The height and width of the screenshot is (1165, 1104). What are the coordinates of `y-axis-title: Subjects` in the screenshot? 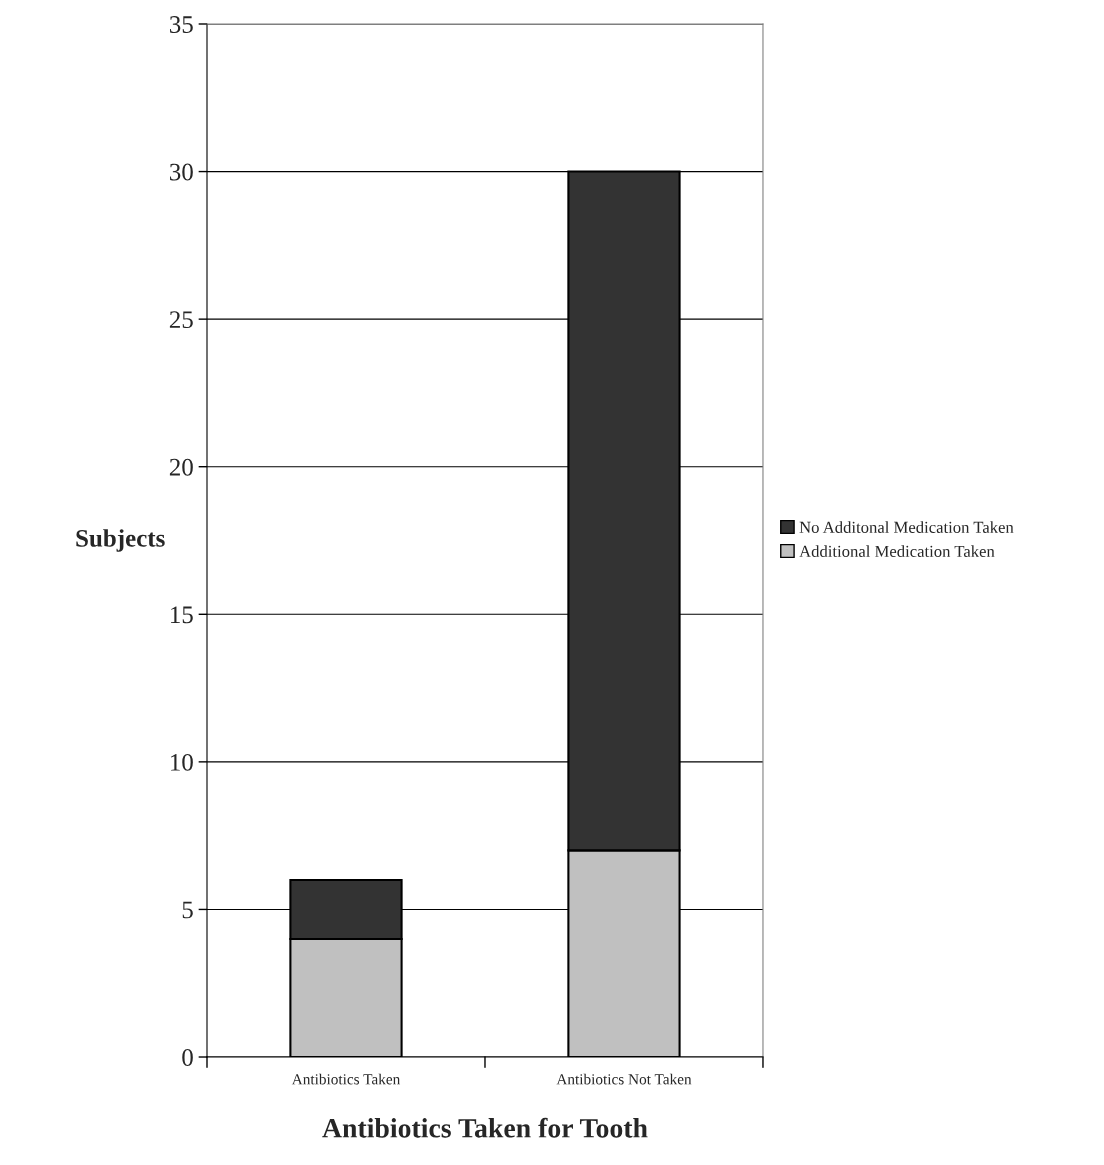 It's located at (120, 540).